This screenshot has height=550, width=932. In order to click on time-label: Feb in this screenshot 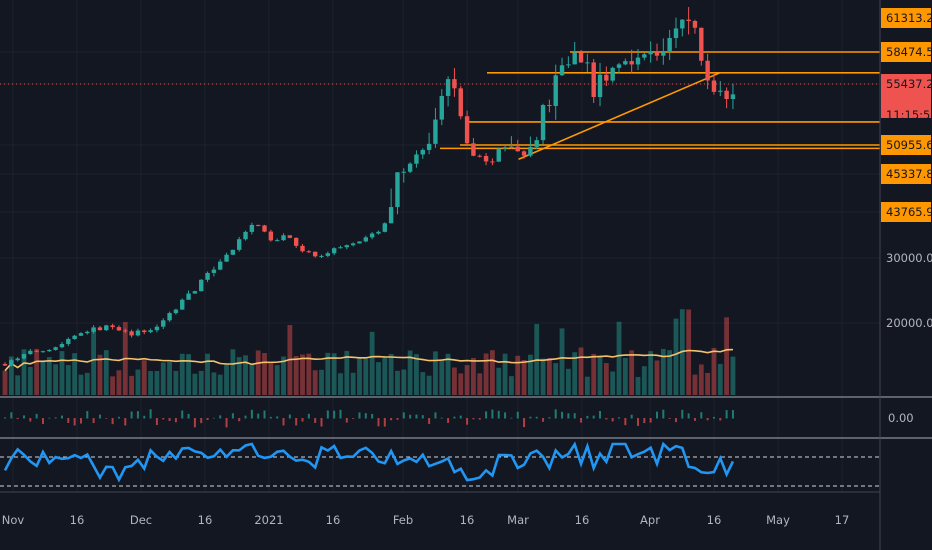, I will do `click(403, 520)`.